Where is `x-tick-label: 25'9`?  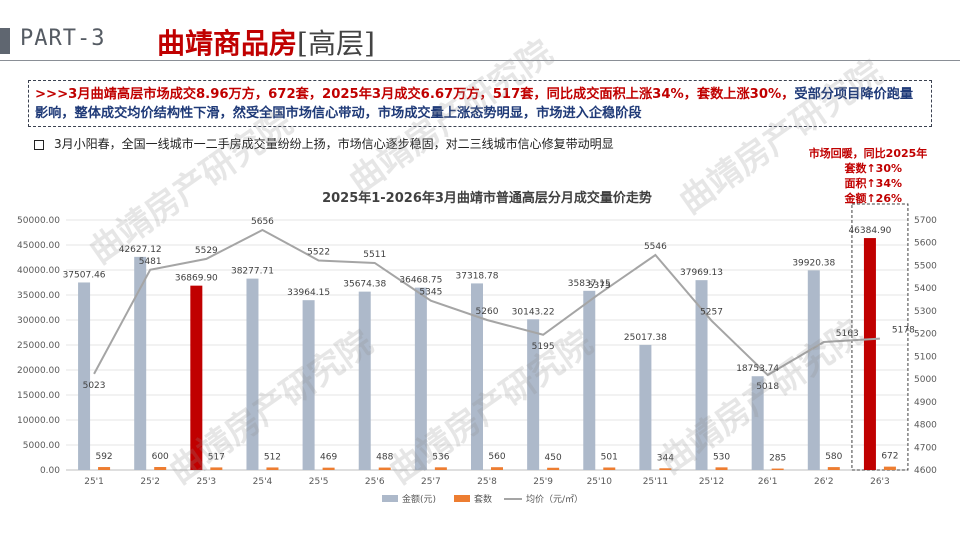 x-tick-label: 25'9 is located at coordinates (543, 482).